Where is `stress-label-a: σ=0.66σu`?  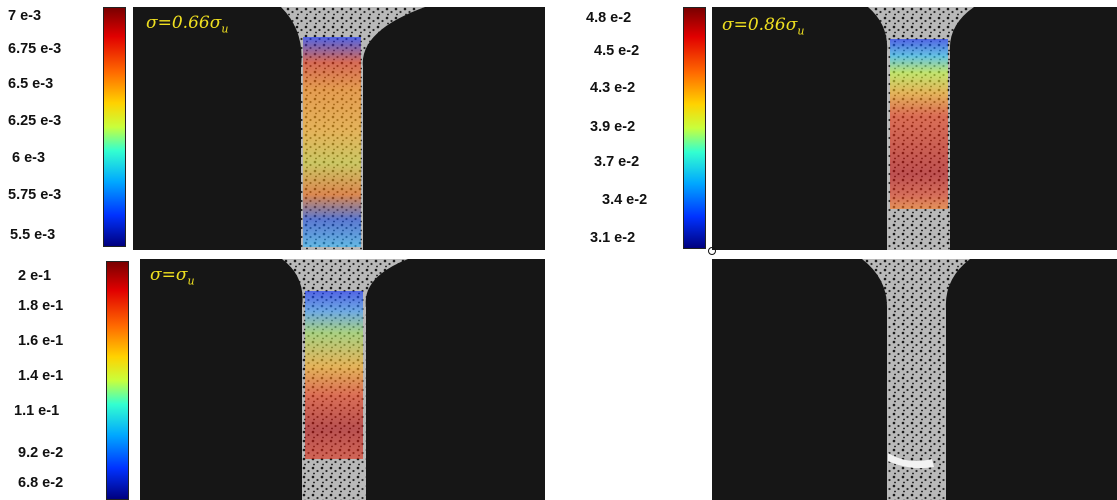
stress-label-a: σ=0.66σu is located at coordinates (187, 24).